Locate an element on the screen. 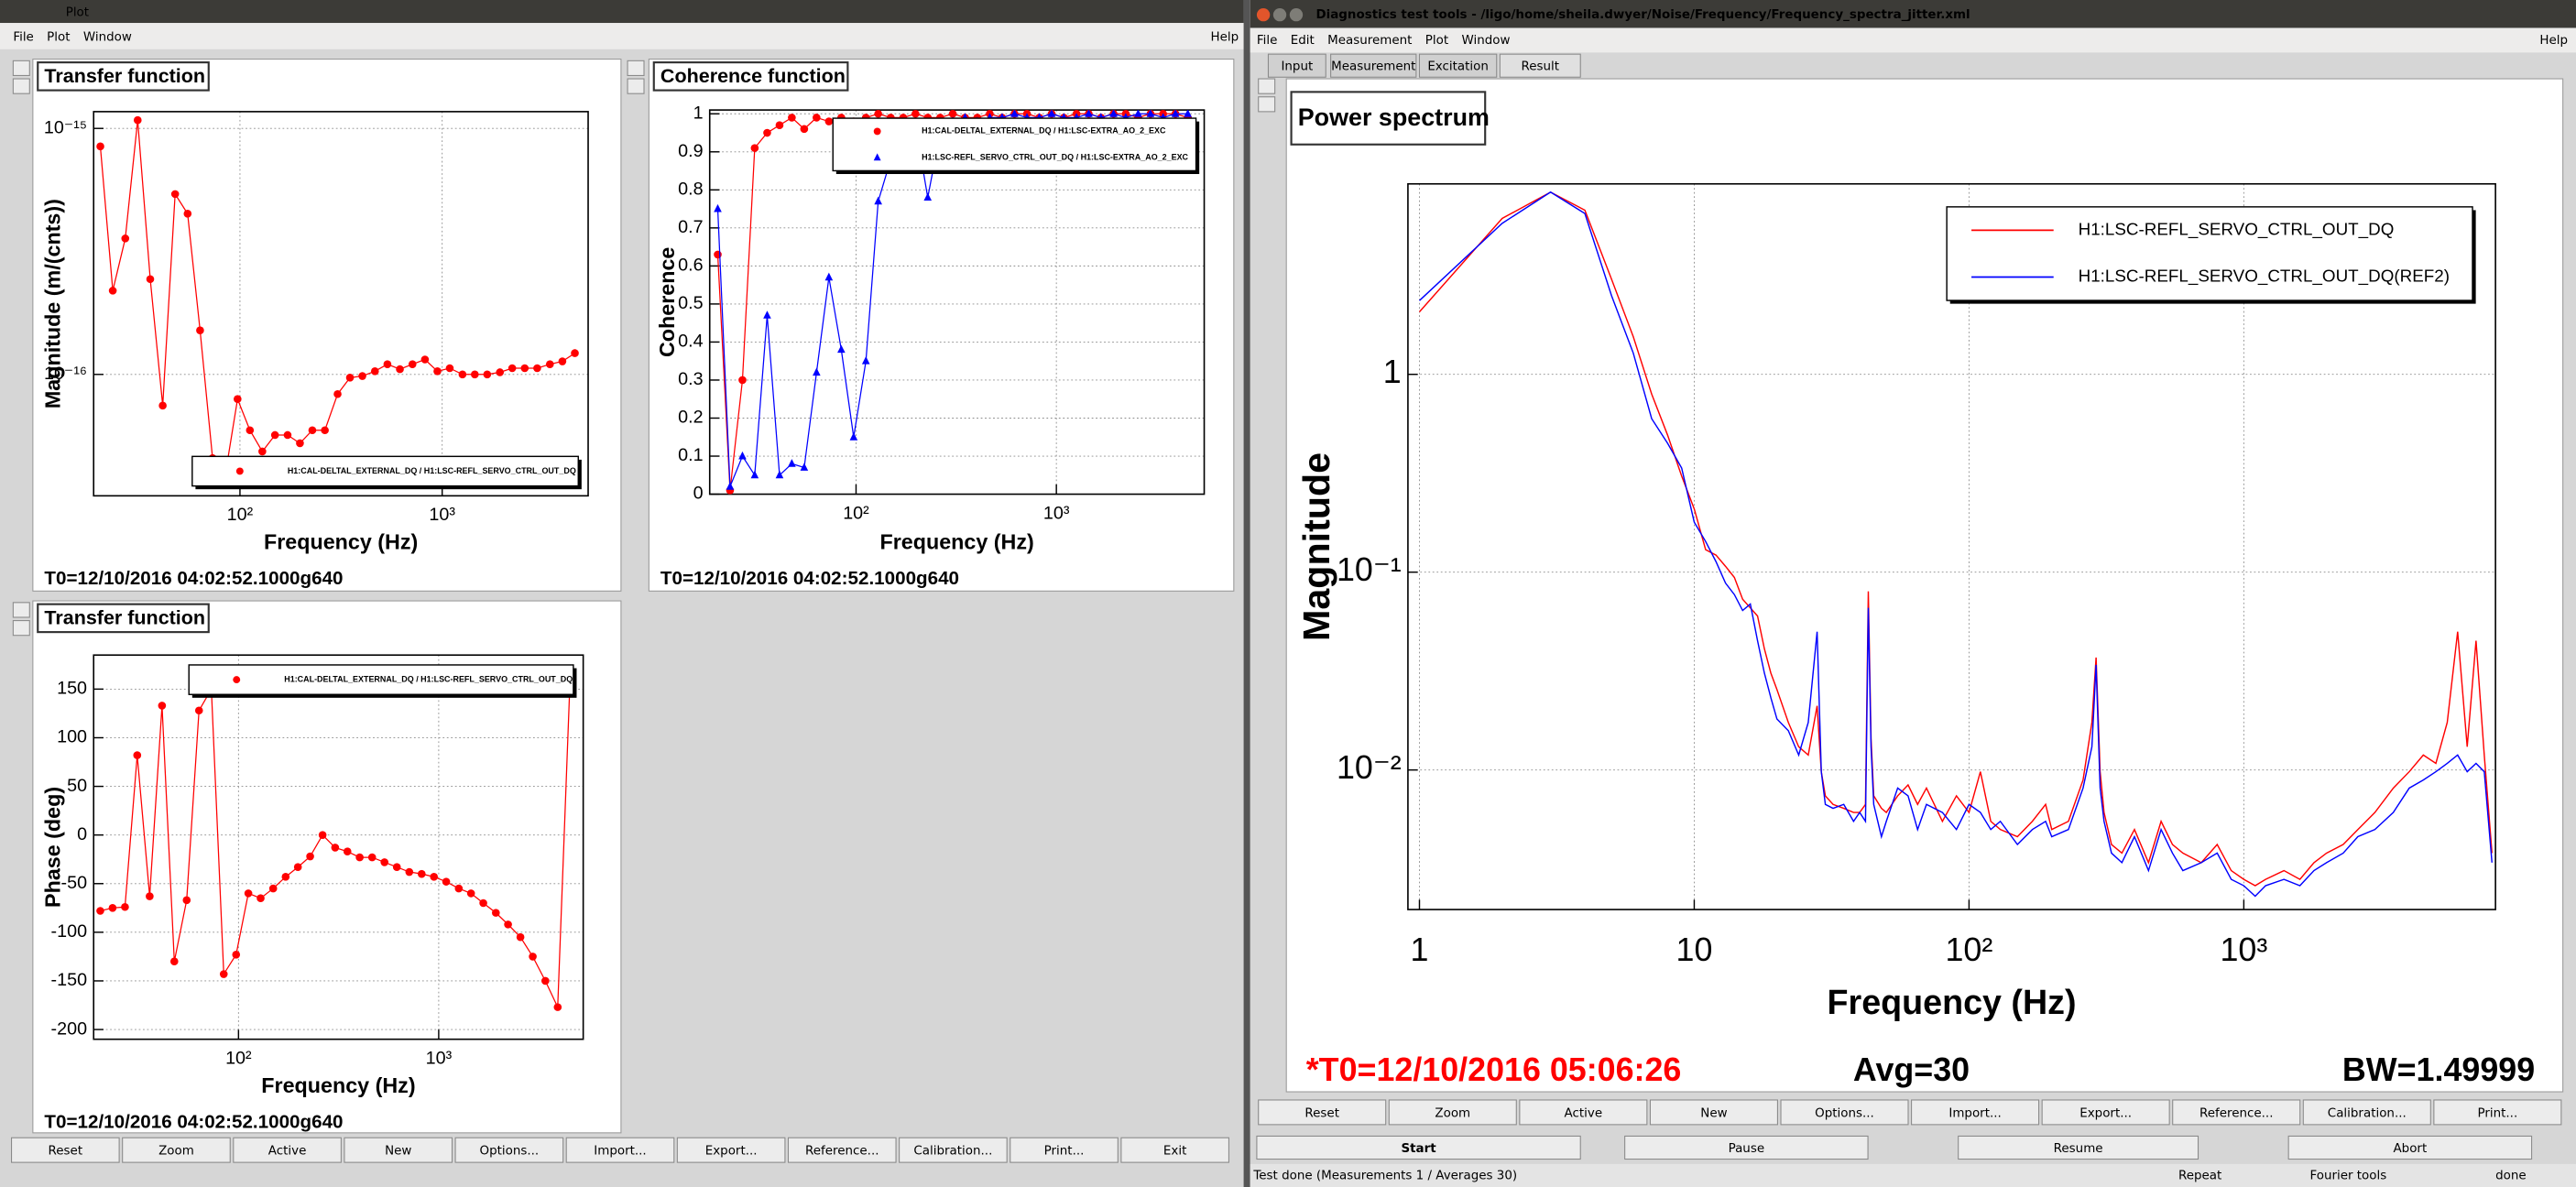  tab-label: Input is located at coordinates (1297, 67).